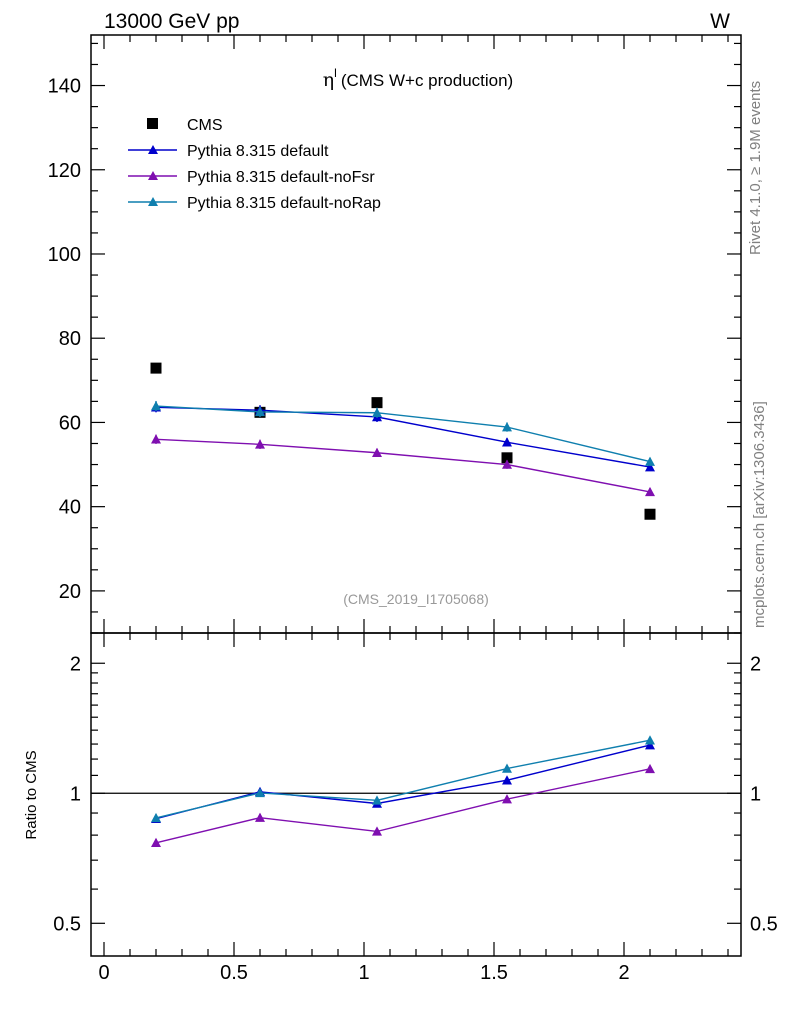 Image resolution: width=786 pixels, height=1024 pixels. What do you see at coordinates (70, 592) in the screenshot?
I see `main-y-tick-label: 20` at bounding box center [70, 592].